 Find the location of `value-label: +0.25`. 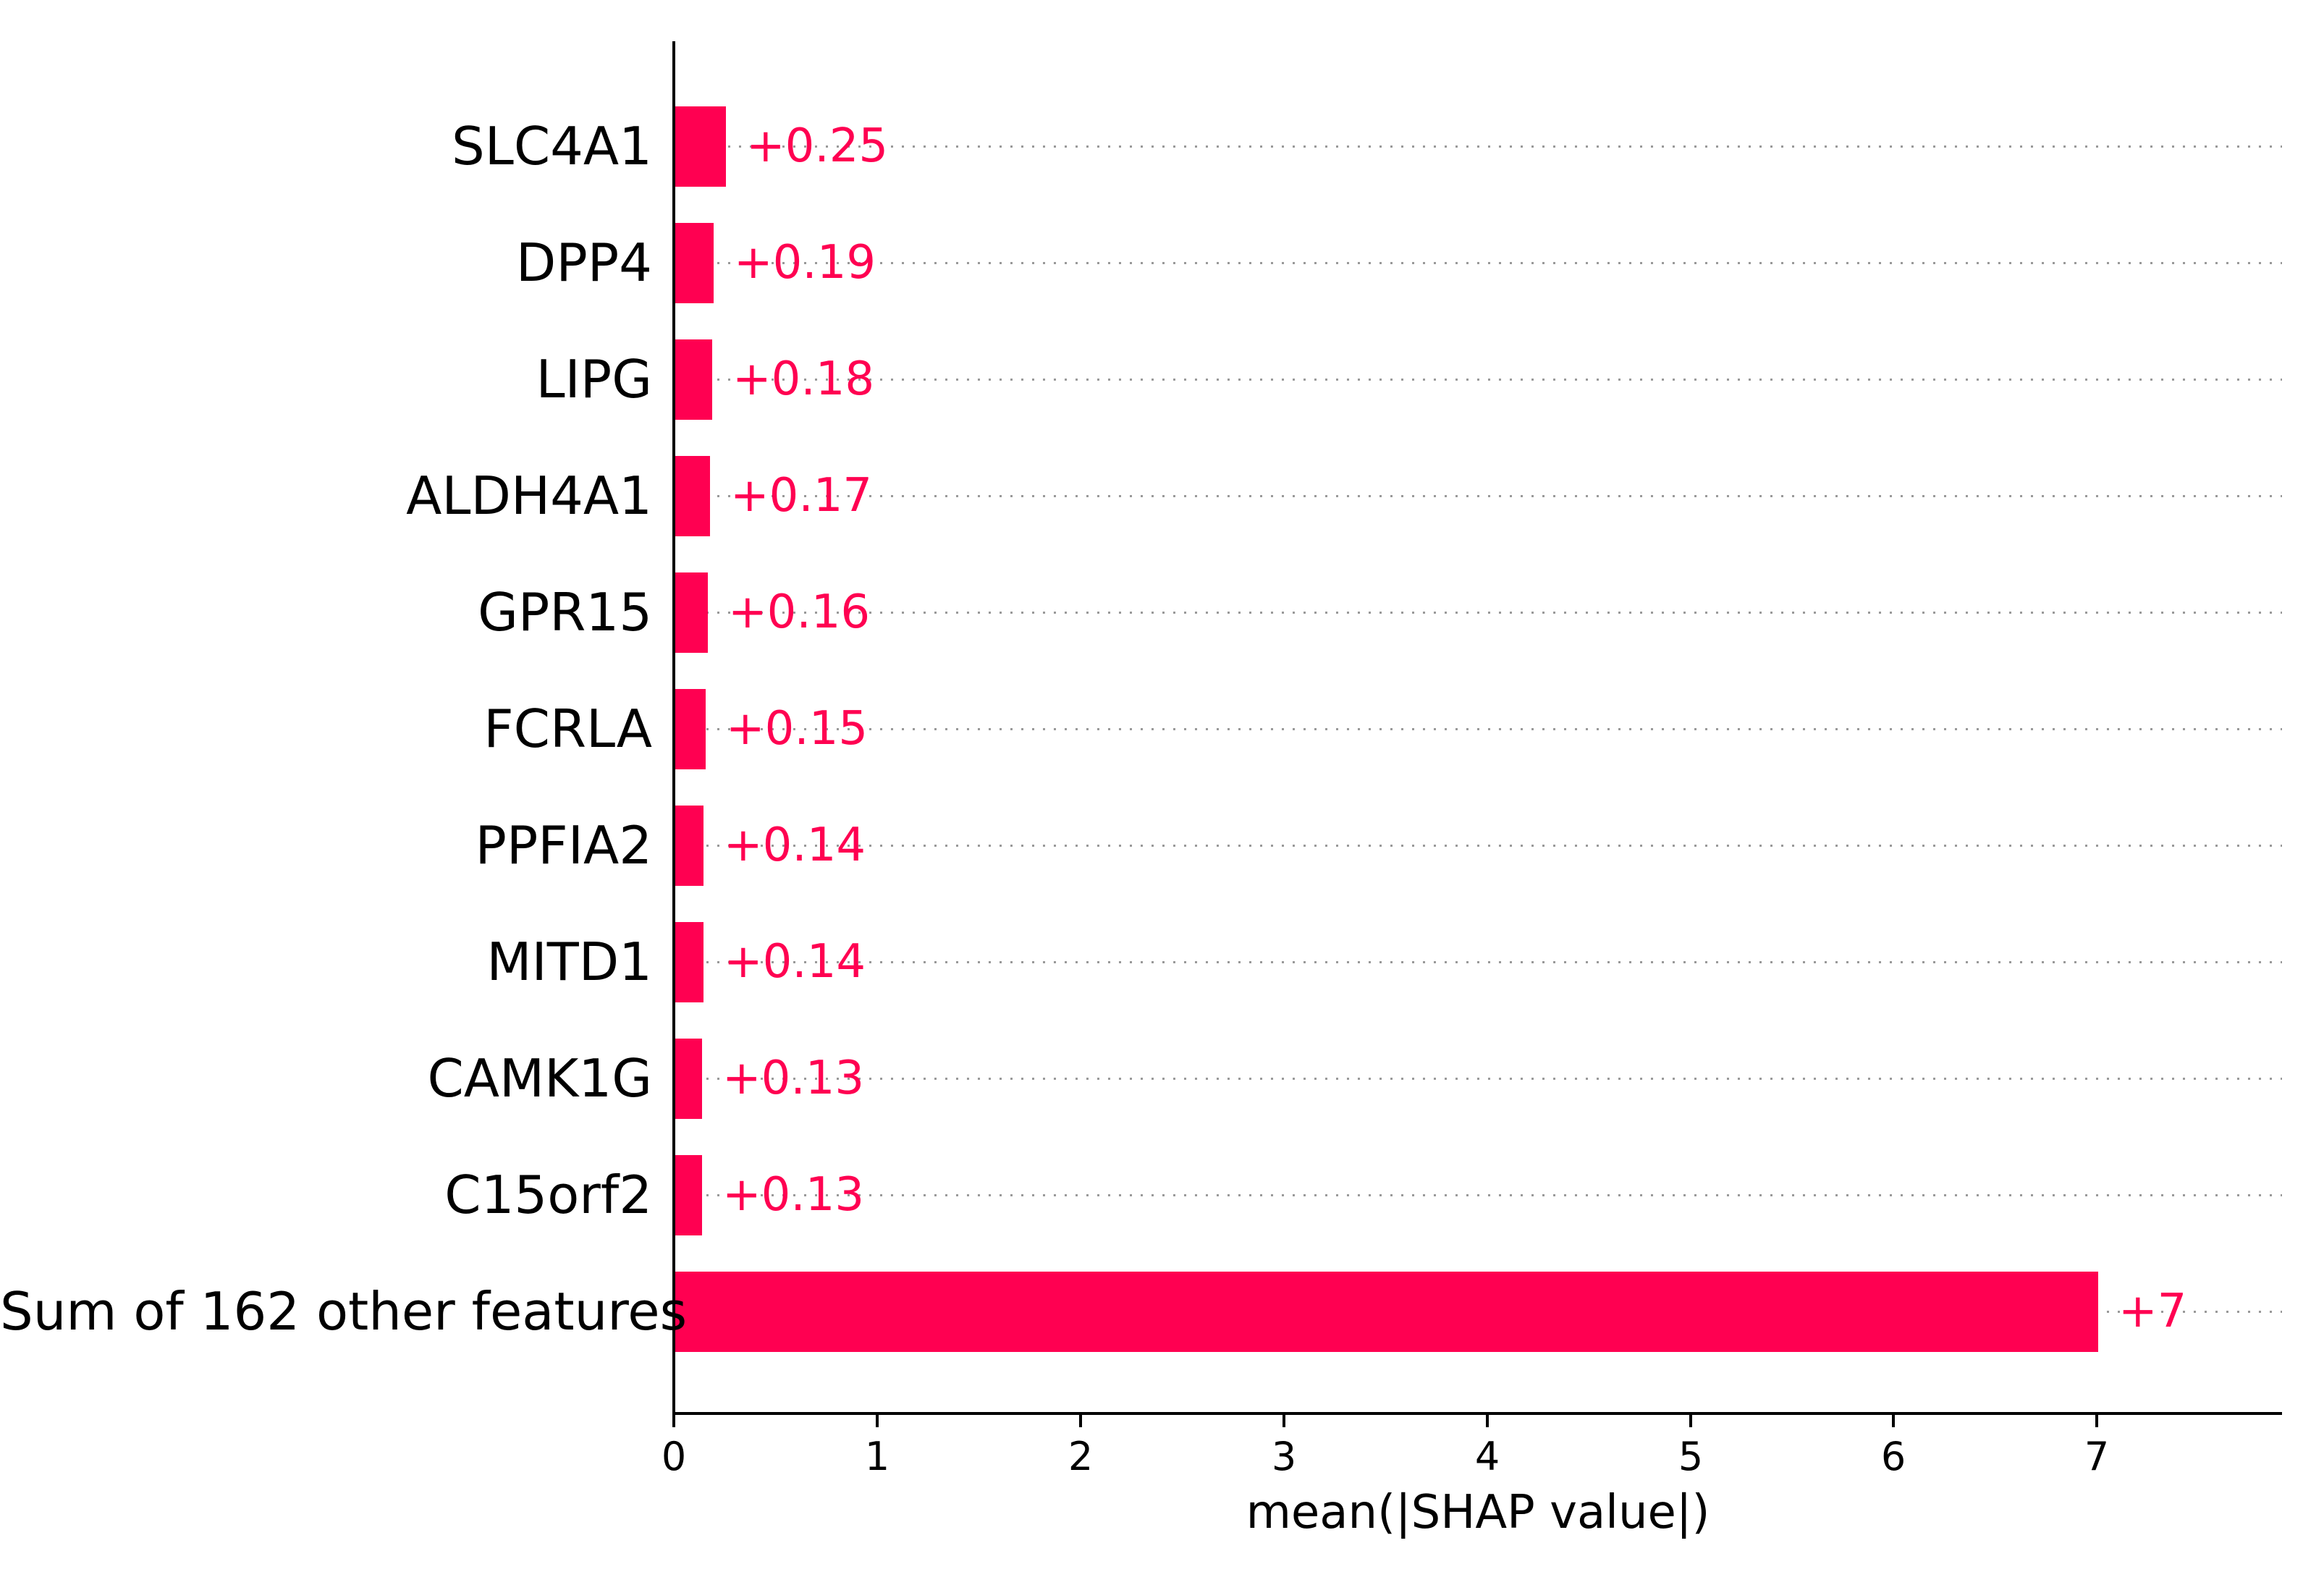

value-label: +0.25 is located at coordinates (818, 146).